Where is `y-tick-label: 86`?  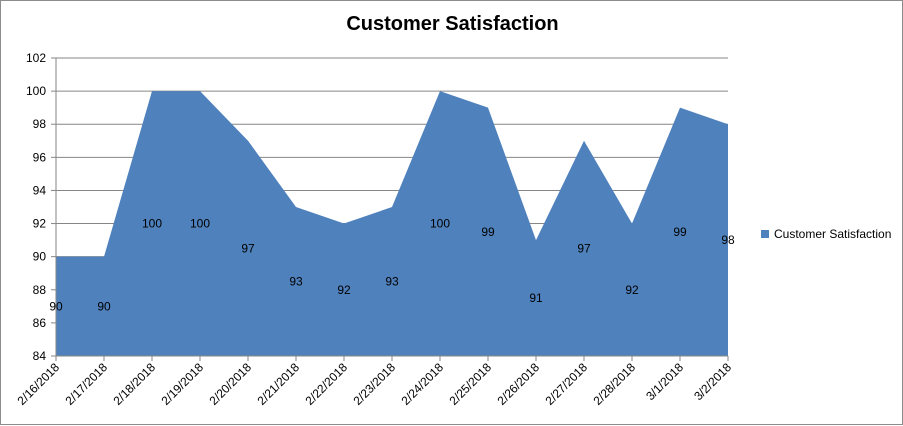 y-tick-label: 86 is located at coordinates (40, 323).